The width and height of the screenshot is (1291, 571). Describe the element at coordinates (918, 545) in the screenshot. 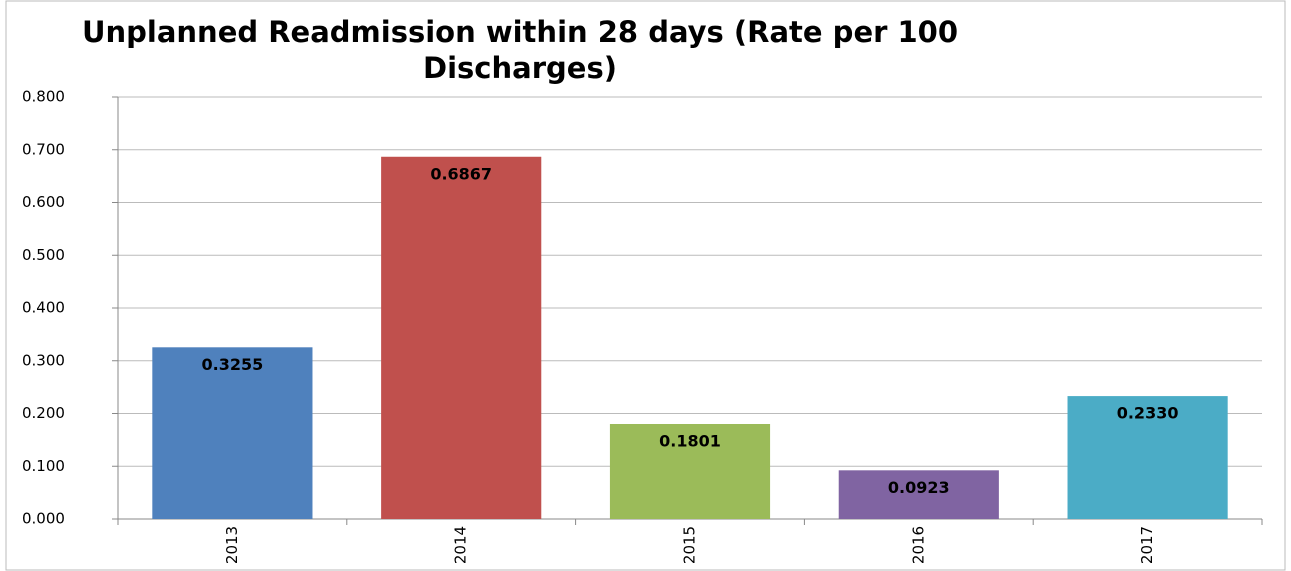

I see `x-tick-label: 2016` at that location.